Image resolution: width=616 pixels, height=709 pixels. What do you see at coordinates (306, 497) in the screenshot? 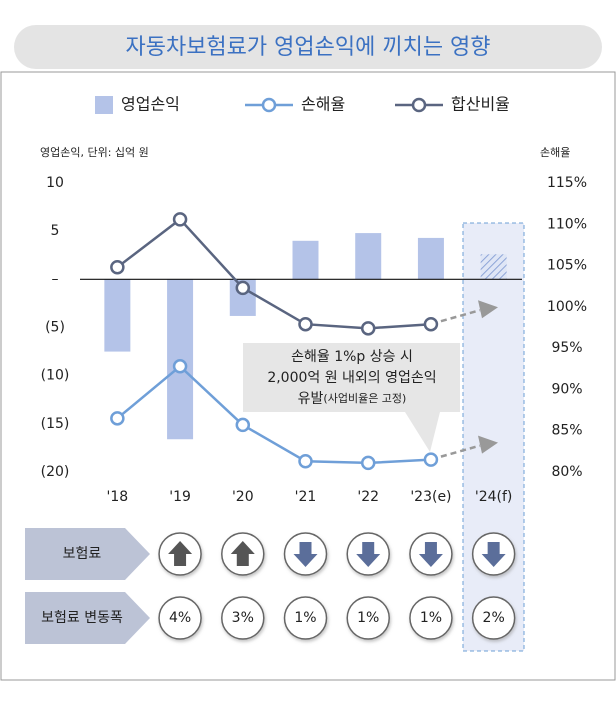
I see `x-tick-label: '21` at bounding box center [306, 497].